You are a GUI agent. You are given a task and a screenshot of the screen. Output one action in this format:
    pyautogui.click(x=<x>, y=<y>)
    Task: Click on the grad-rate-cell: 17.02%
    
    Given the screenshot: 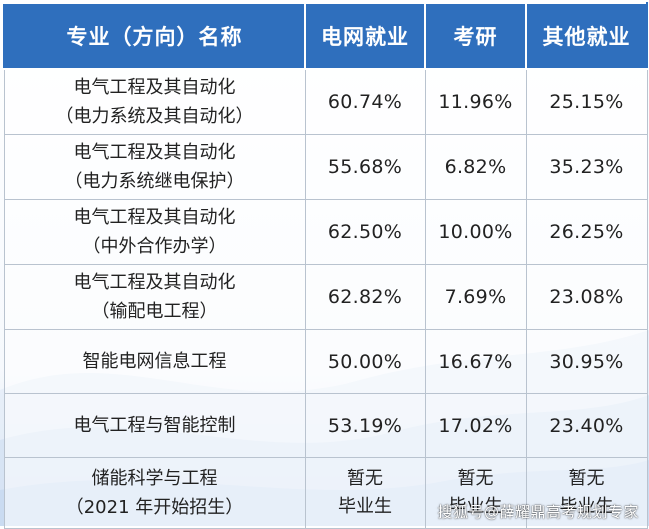 What is the action you would take?
    pyautogui.click(x=475, y=425)
    